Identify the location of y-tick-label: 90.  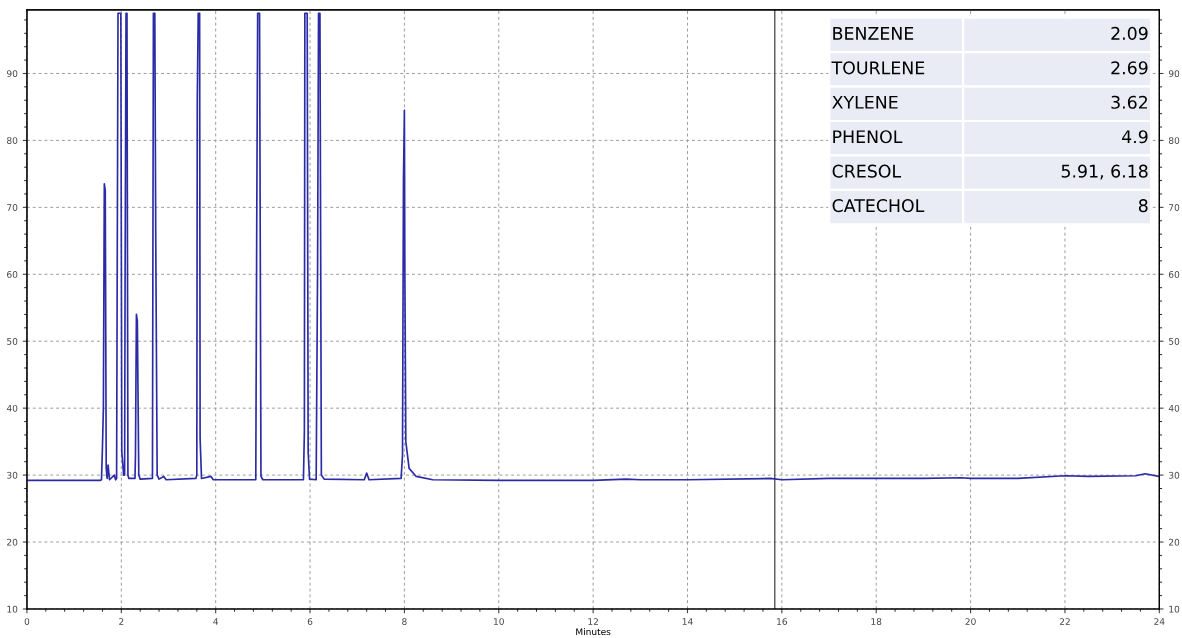
(12, 74).